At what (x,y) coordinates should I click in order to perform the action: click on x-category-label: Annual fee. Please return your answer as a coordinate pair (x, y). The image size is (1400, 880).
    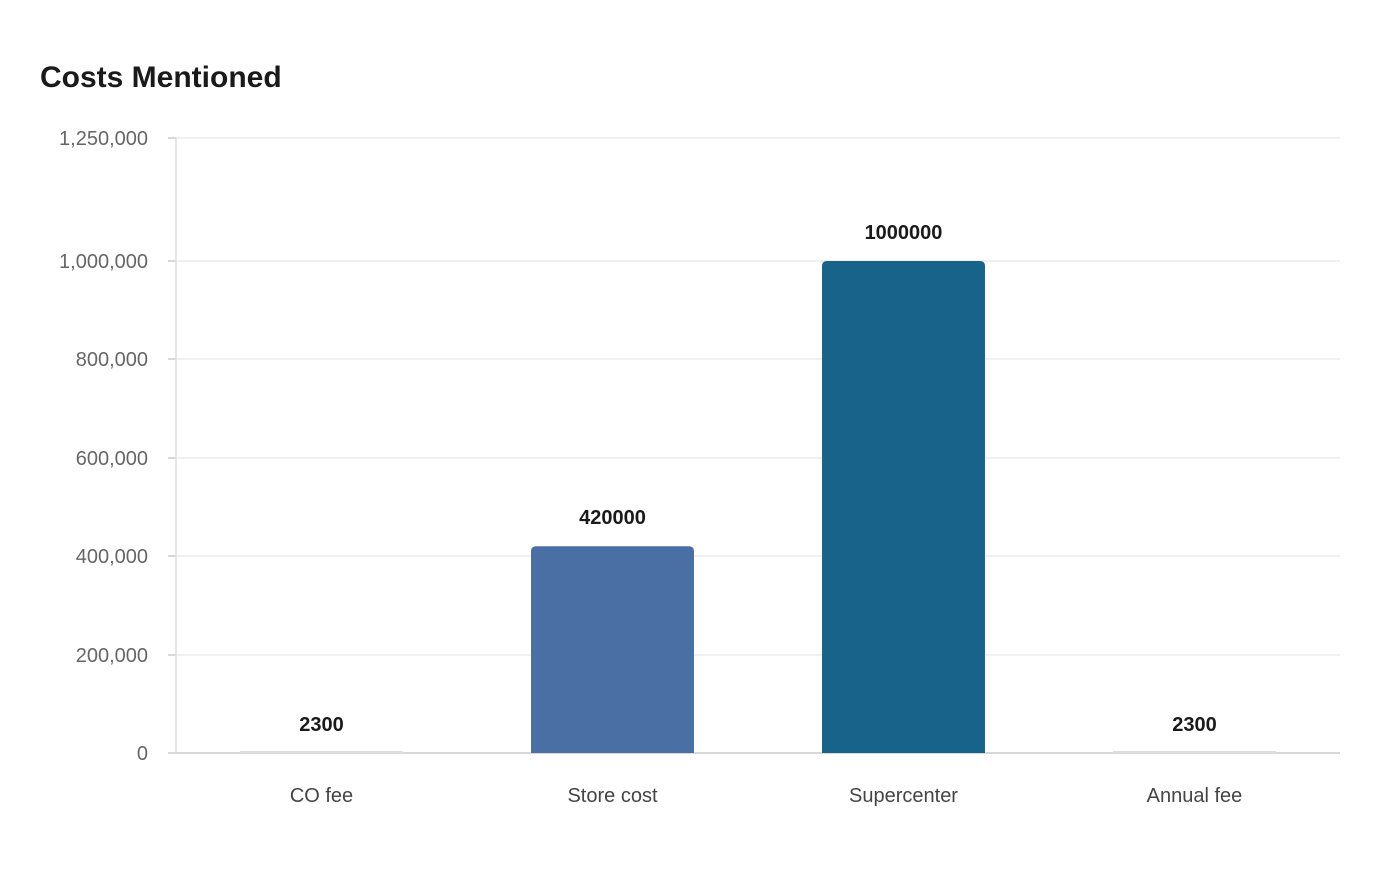
    Looking at the image, I should click on (1195, 796).